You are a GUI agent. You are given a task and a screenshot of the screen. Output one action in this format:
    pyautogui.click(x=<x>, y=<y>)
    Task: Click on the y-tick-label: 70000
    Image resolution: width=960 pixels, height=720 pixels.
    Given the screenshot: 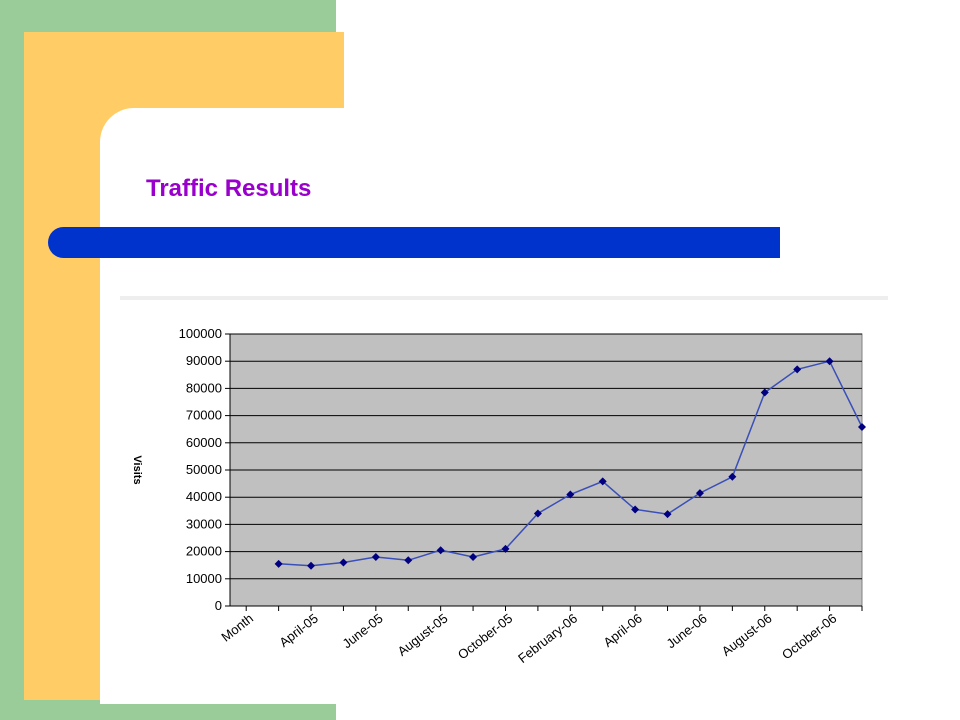 What is the action you would take?
    pyautogui.click(x=204, y=415)
    